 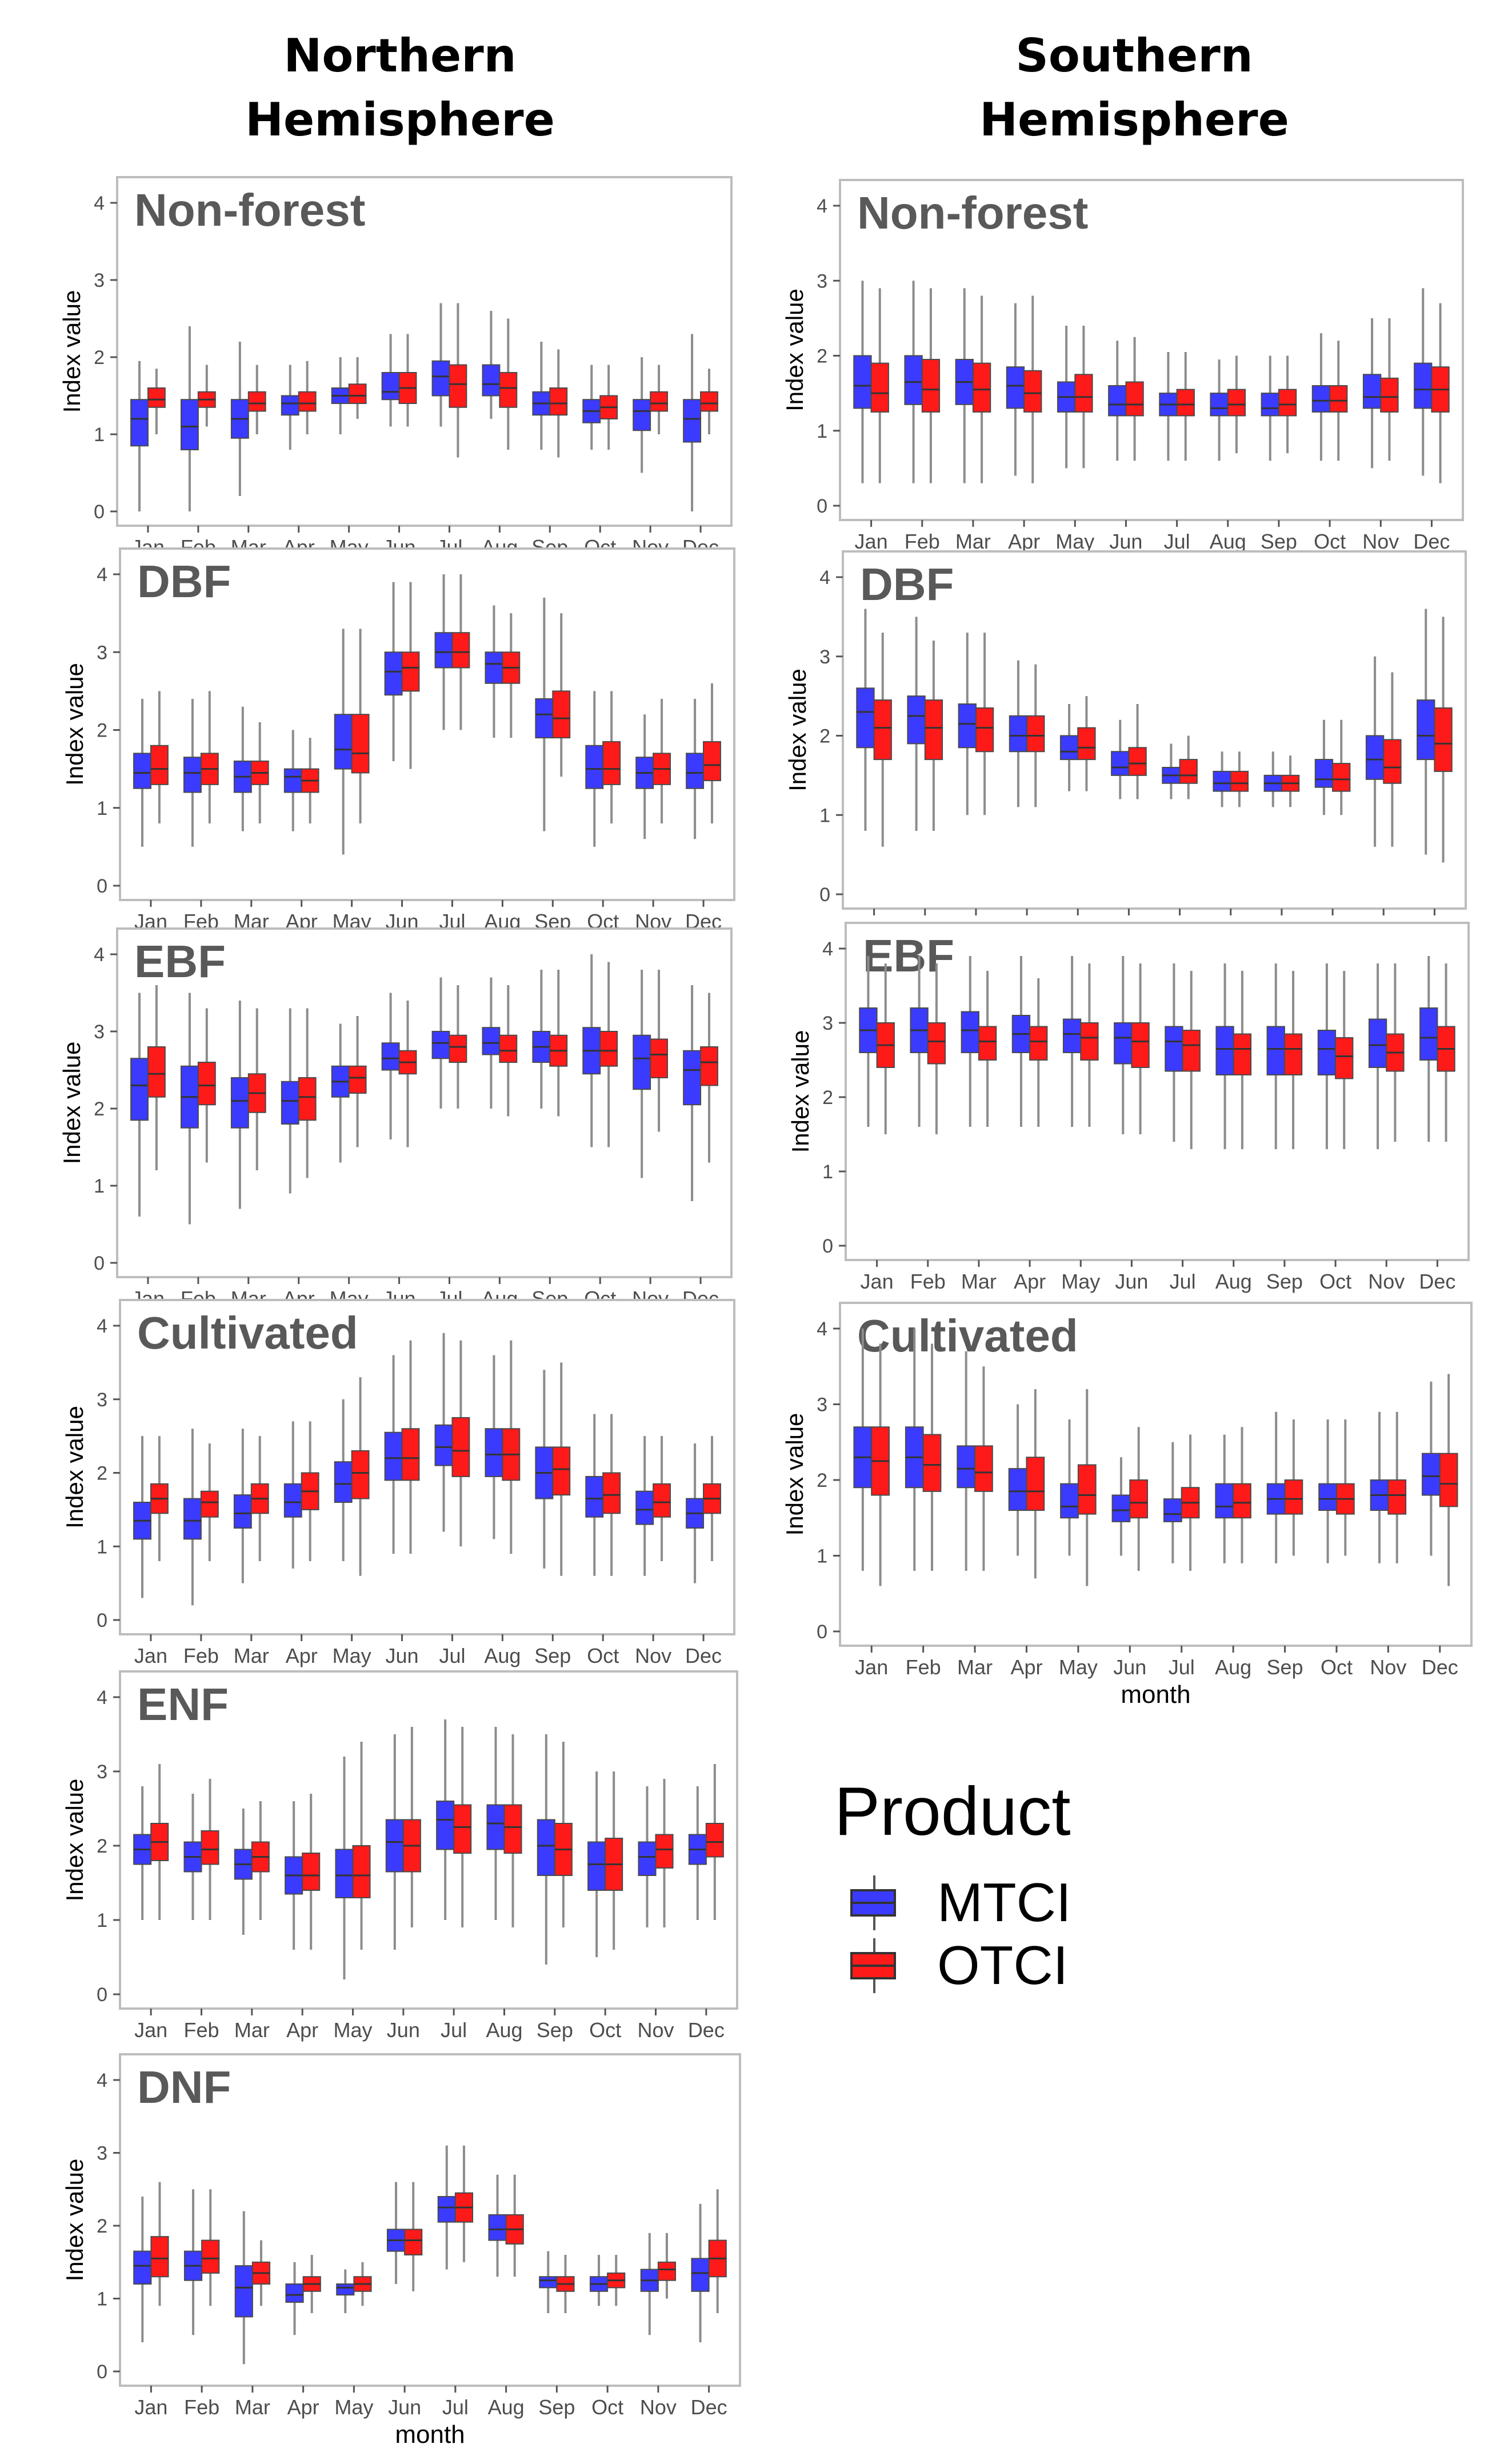 I want to click on legend-item-otci: OTCI, so click(x=1017, y=1965).